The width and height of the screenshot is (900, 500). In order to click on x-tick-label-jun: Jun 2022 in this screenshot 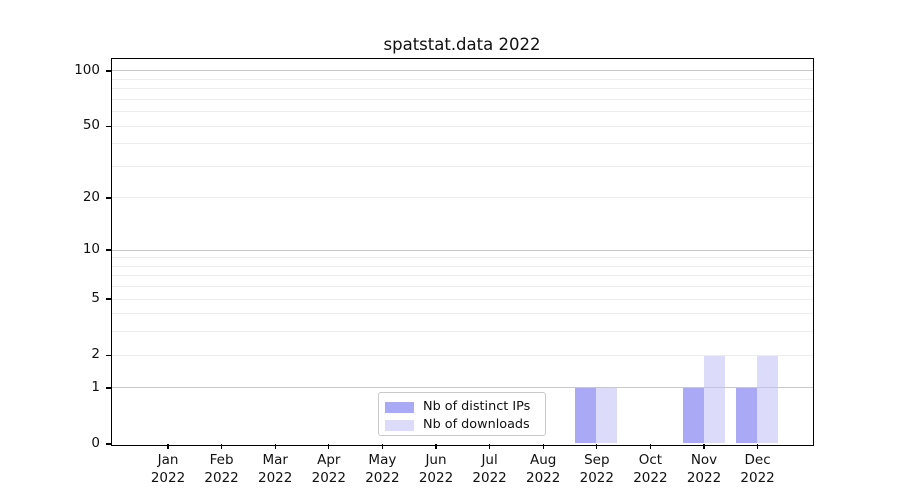, I will do `click(436, 469)`.